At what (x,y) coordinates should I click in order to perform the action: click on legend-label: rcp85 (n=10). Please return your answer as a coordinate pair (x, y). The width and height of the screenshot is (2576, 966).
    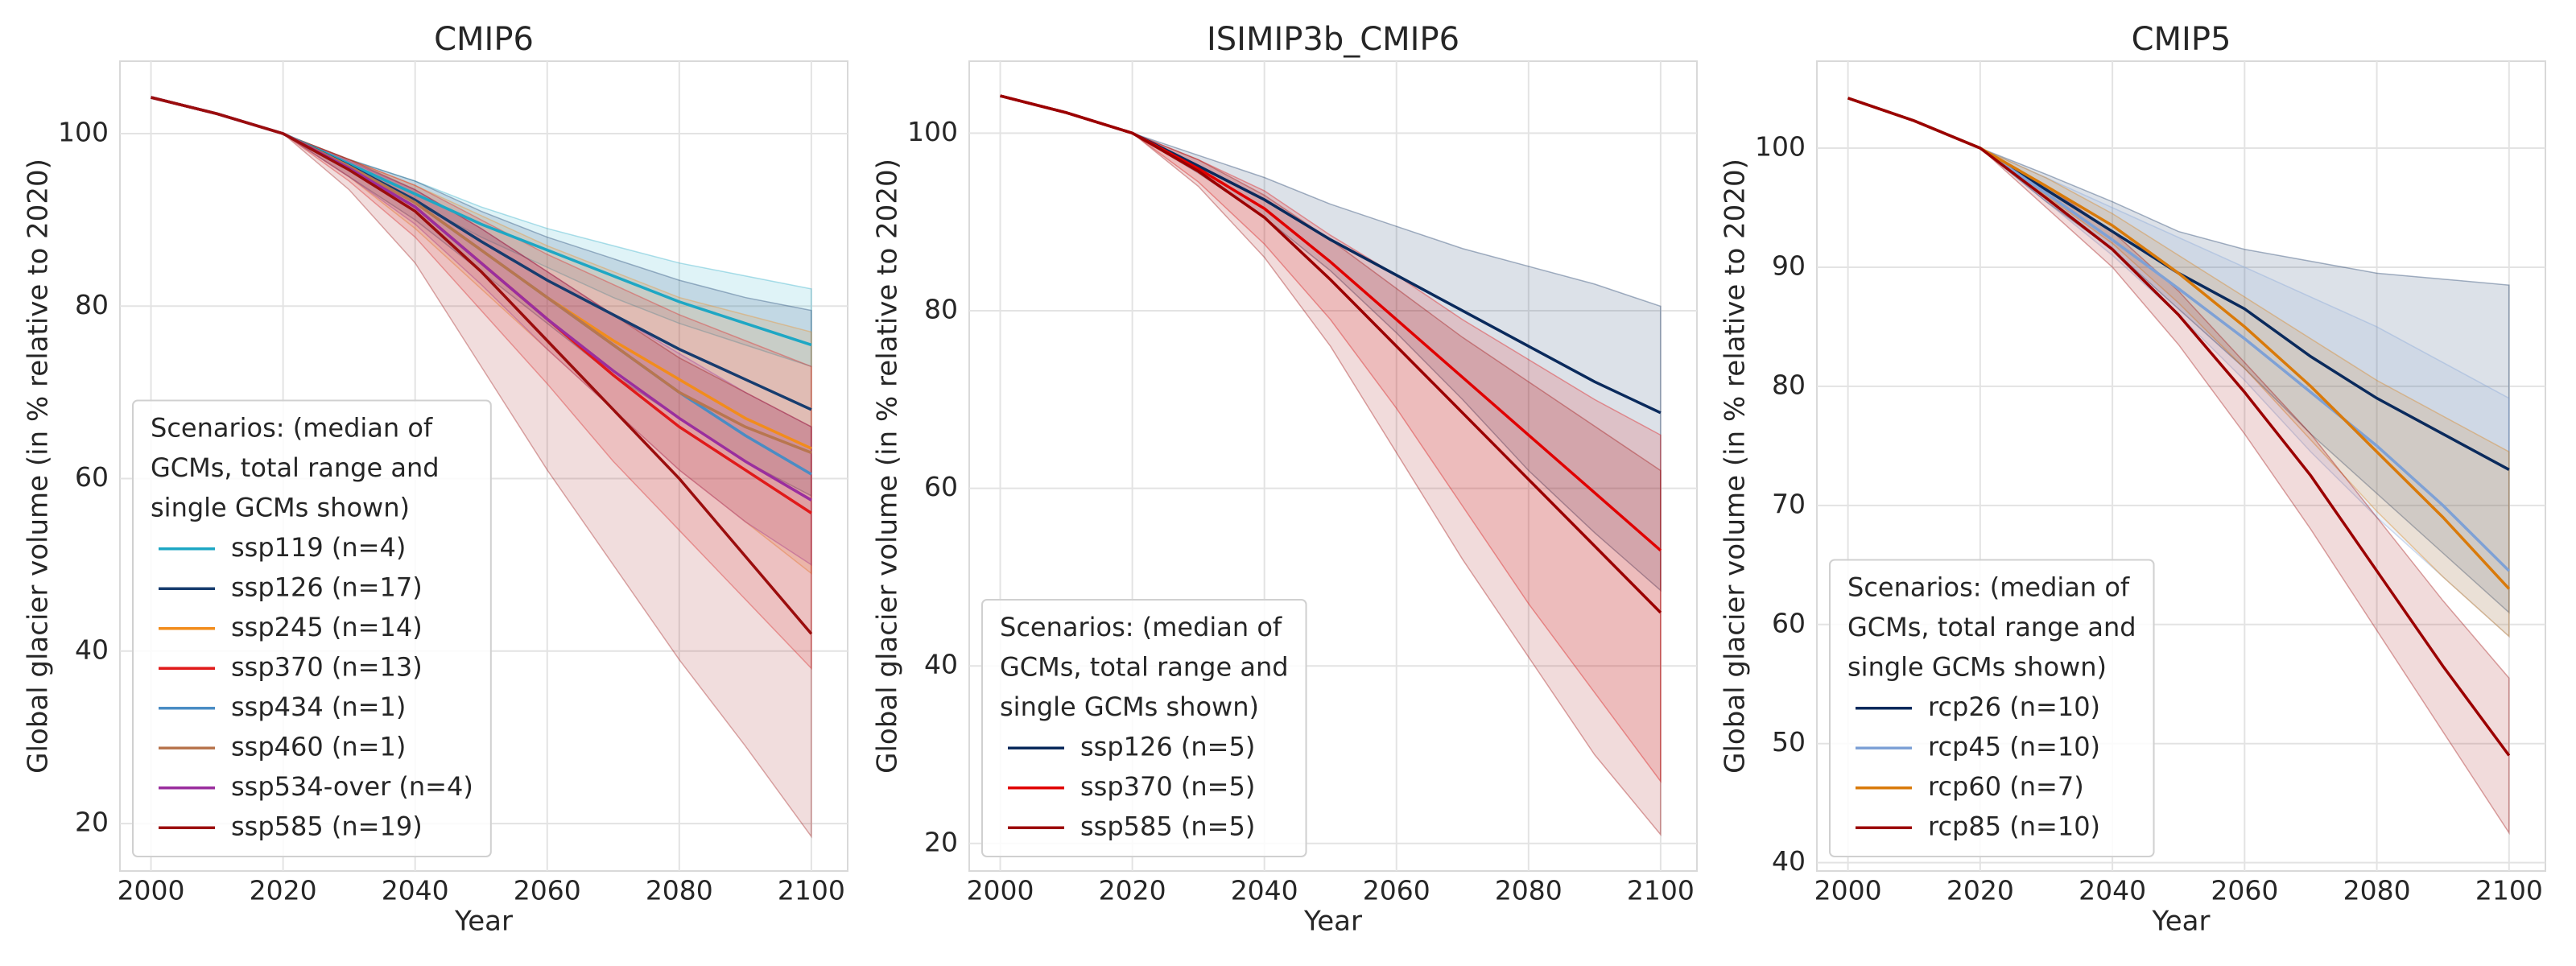
    Looking at the image, I should click on (2014, 826).